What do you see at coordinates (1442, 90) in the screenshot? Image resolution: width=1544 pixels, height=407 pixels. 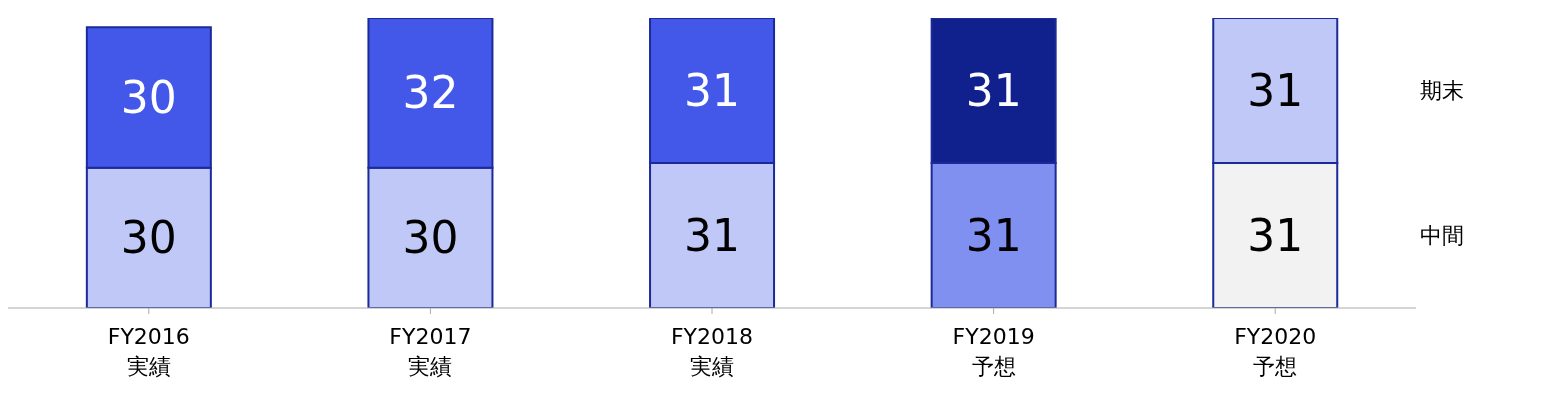 I see `text: 期末` at bounding box center [1442, 90].